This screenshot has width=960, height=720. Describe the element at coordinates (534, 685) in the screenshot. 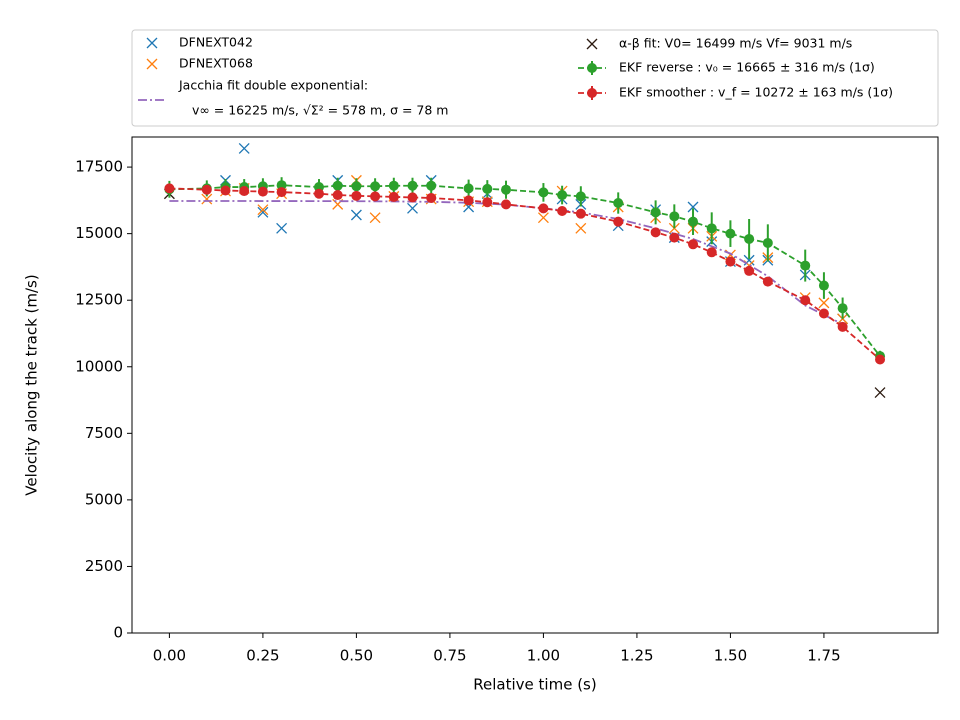

I see `x-axis-label: Relative time (s)` at that location.